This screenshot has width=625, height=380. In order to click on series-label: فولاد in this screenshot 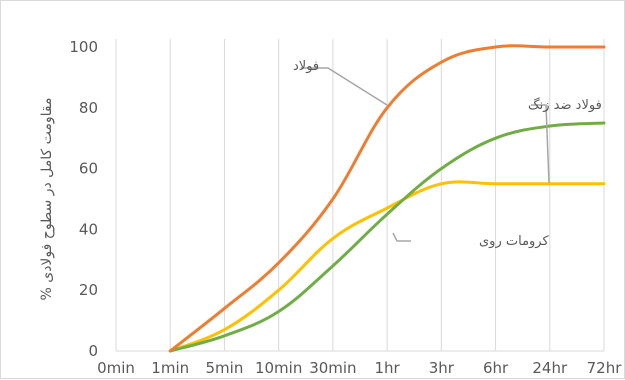, I will do `click(306, 66)`.